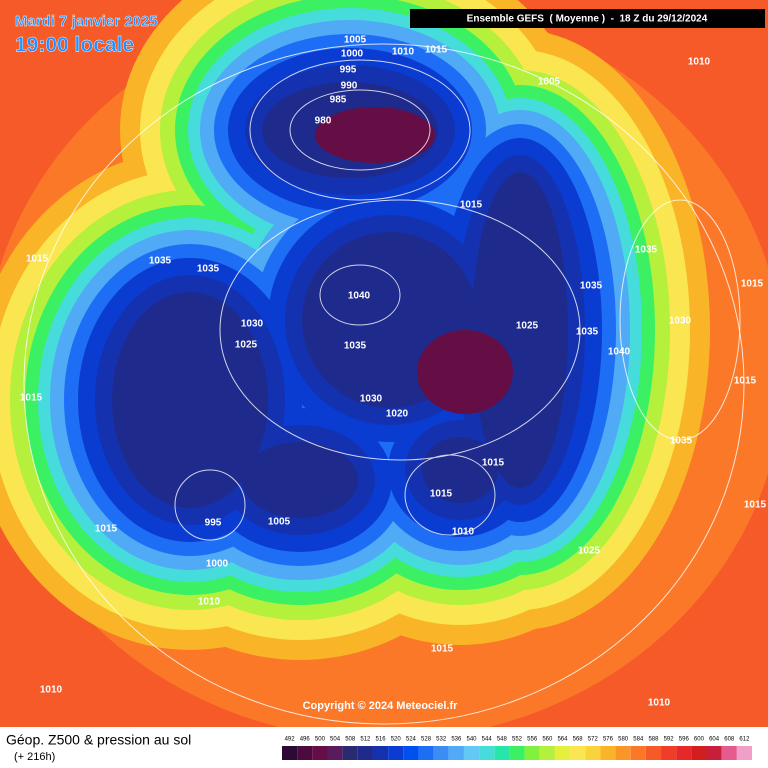  Describe the element at coordinates (323, 121) in the screenshot. I see `isobar-label: 980` at that location.